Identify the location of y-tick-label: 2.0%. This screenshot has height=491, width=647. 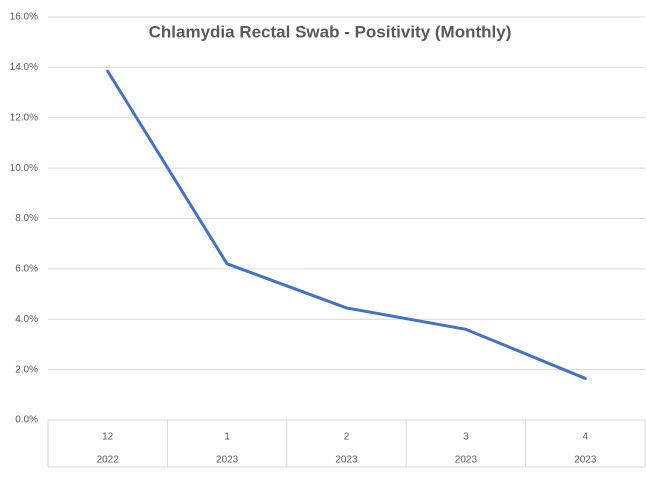
(26, 369).